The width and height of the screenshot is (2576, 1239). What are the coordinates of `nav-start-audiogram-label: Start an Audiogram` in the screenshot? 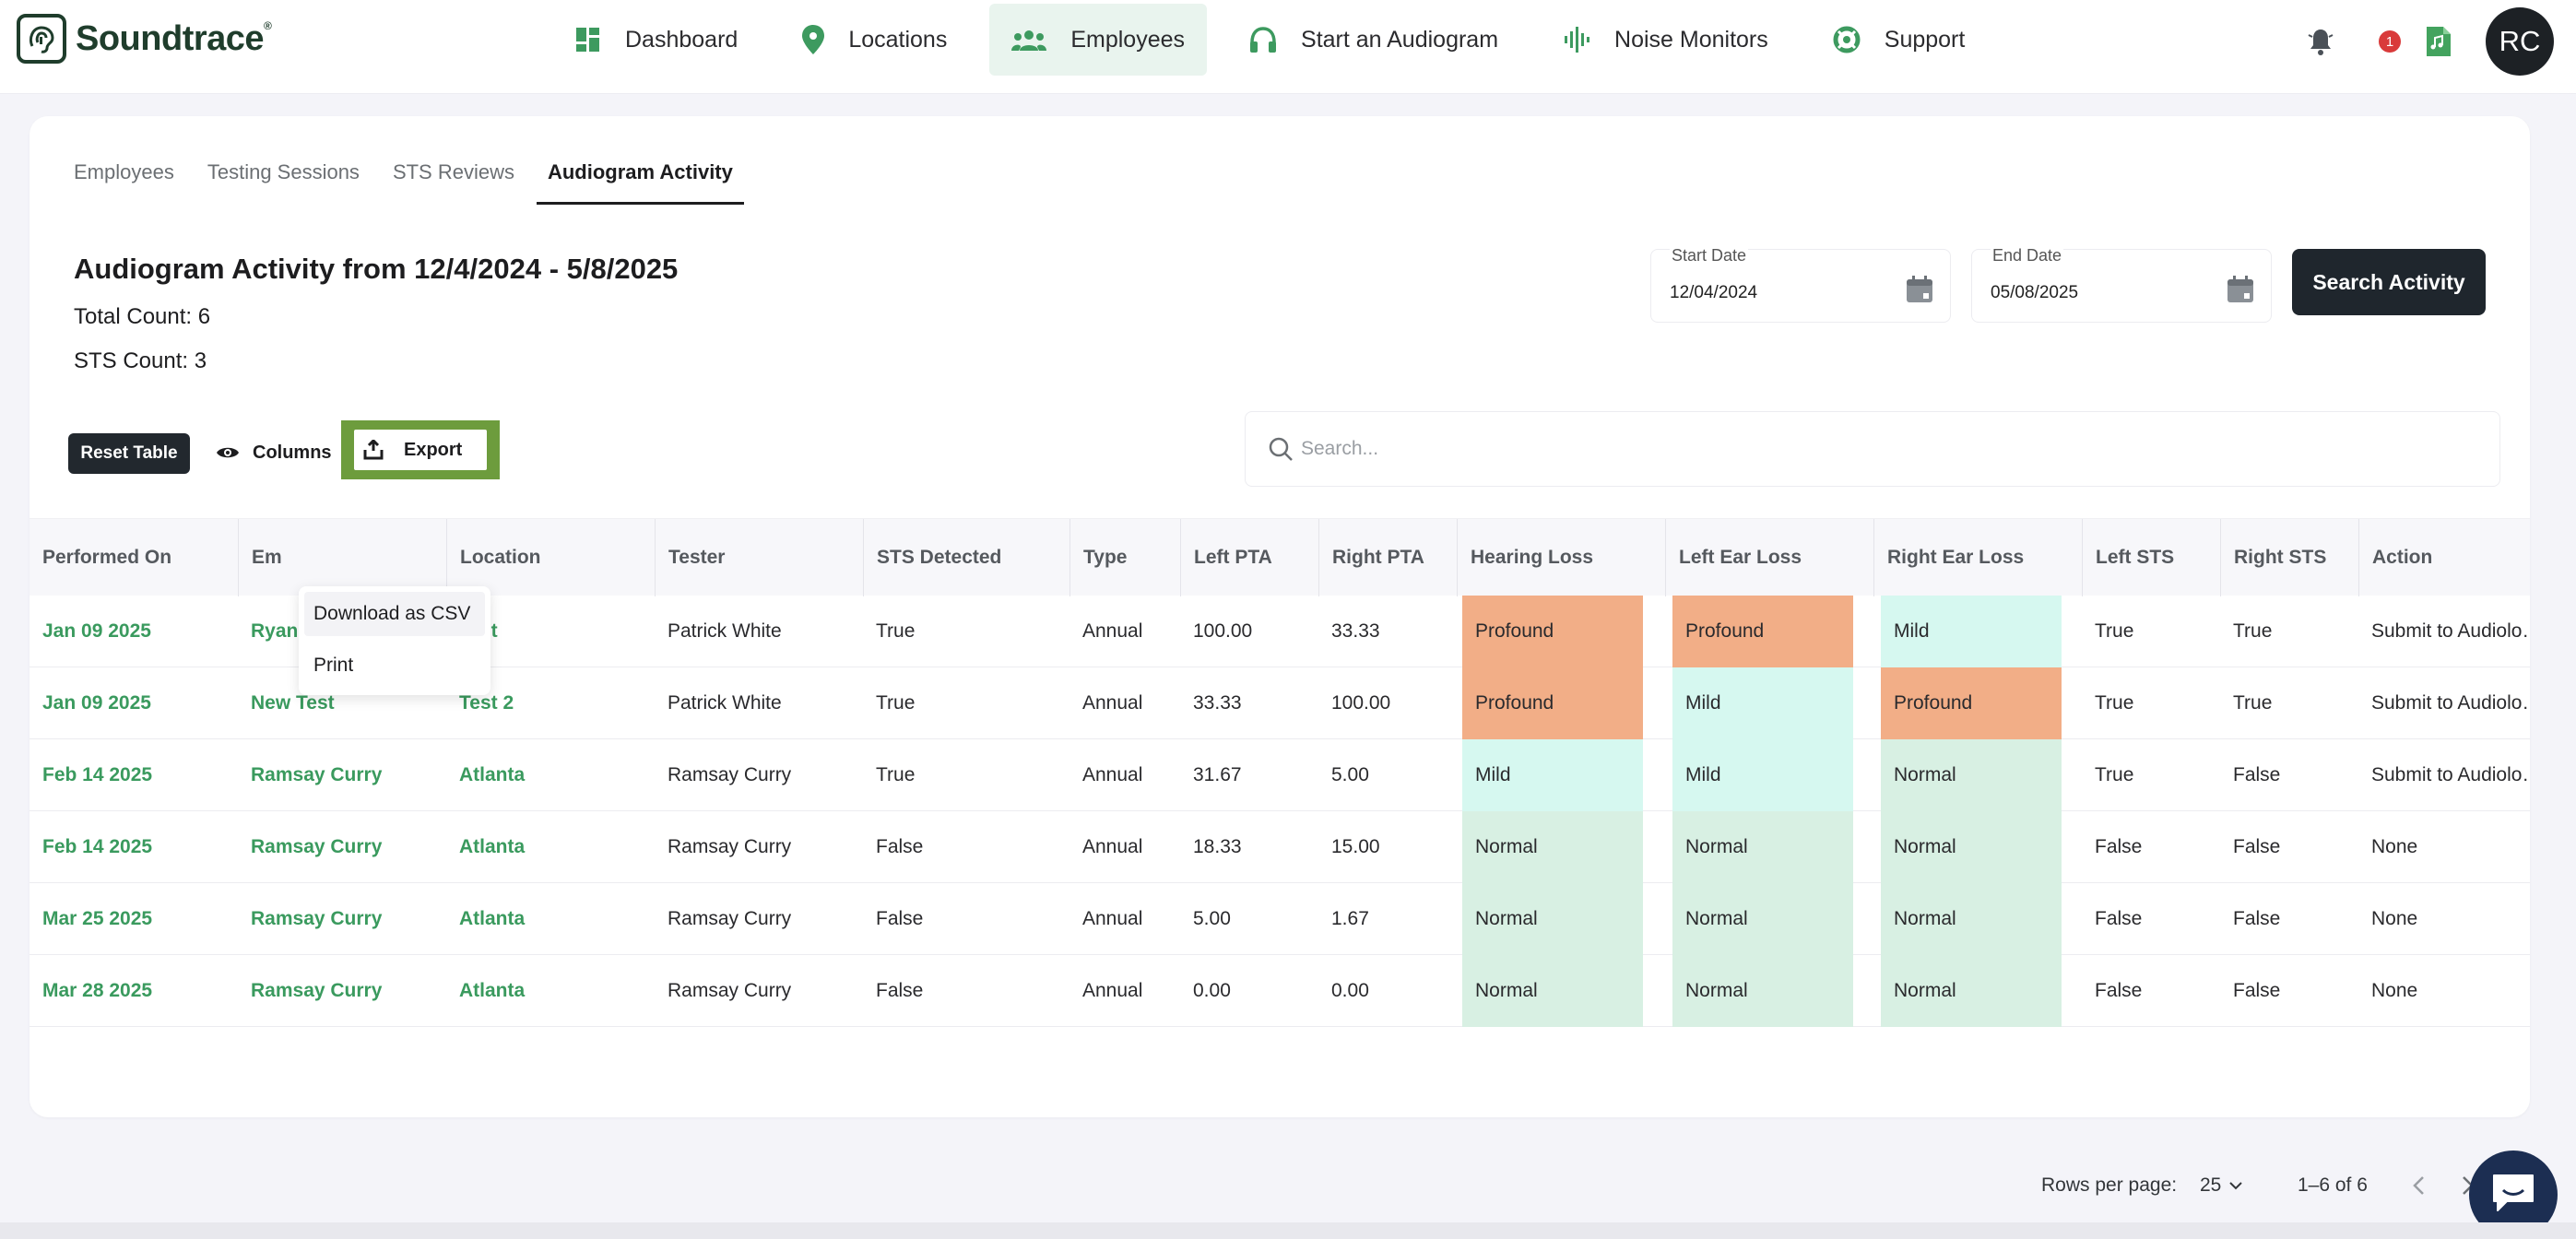 It's located at (1400, 39).